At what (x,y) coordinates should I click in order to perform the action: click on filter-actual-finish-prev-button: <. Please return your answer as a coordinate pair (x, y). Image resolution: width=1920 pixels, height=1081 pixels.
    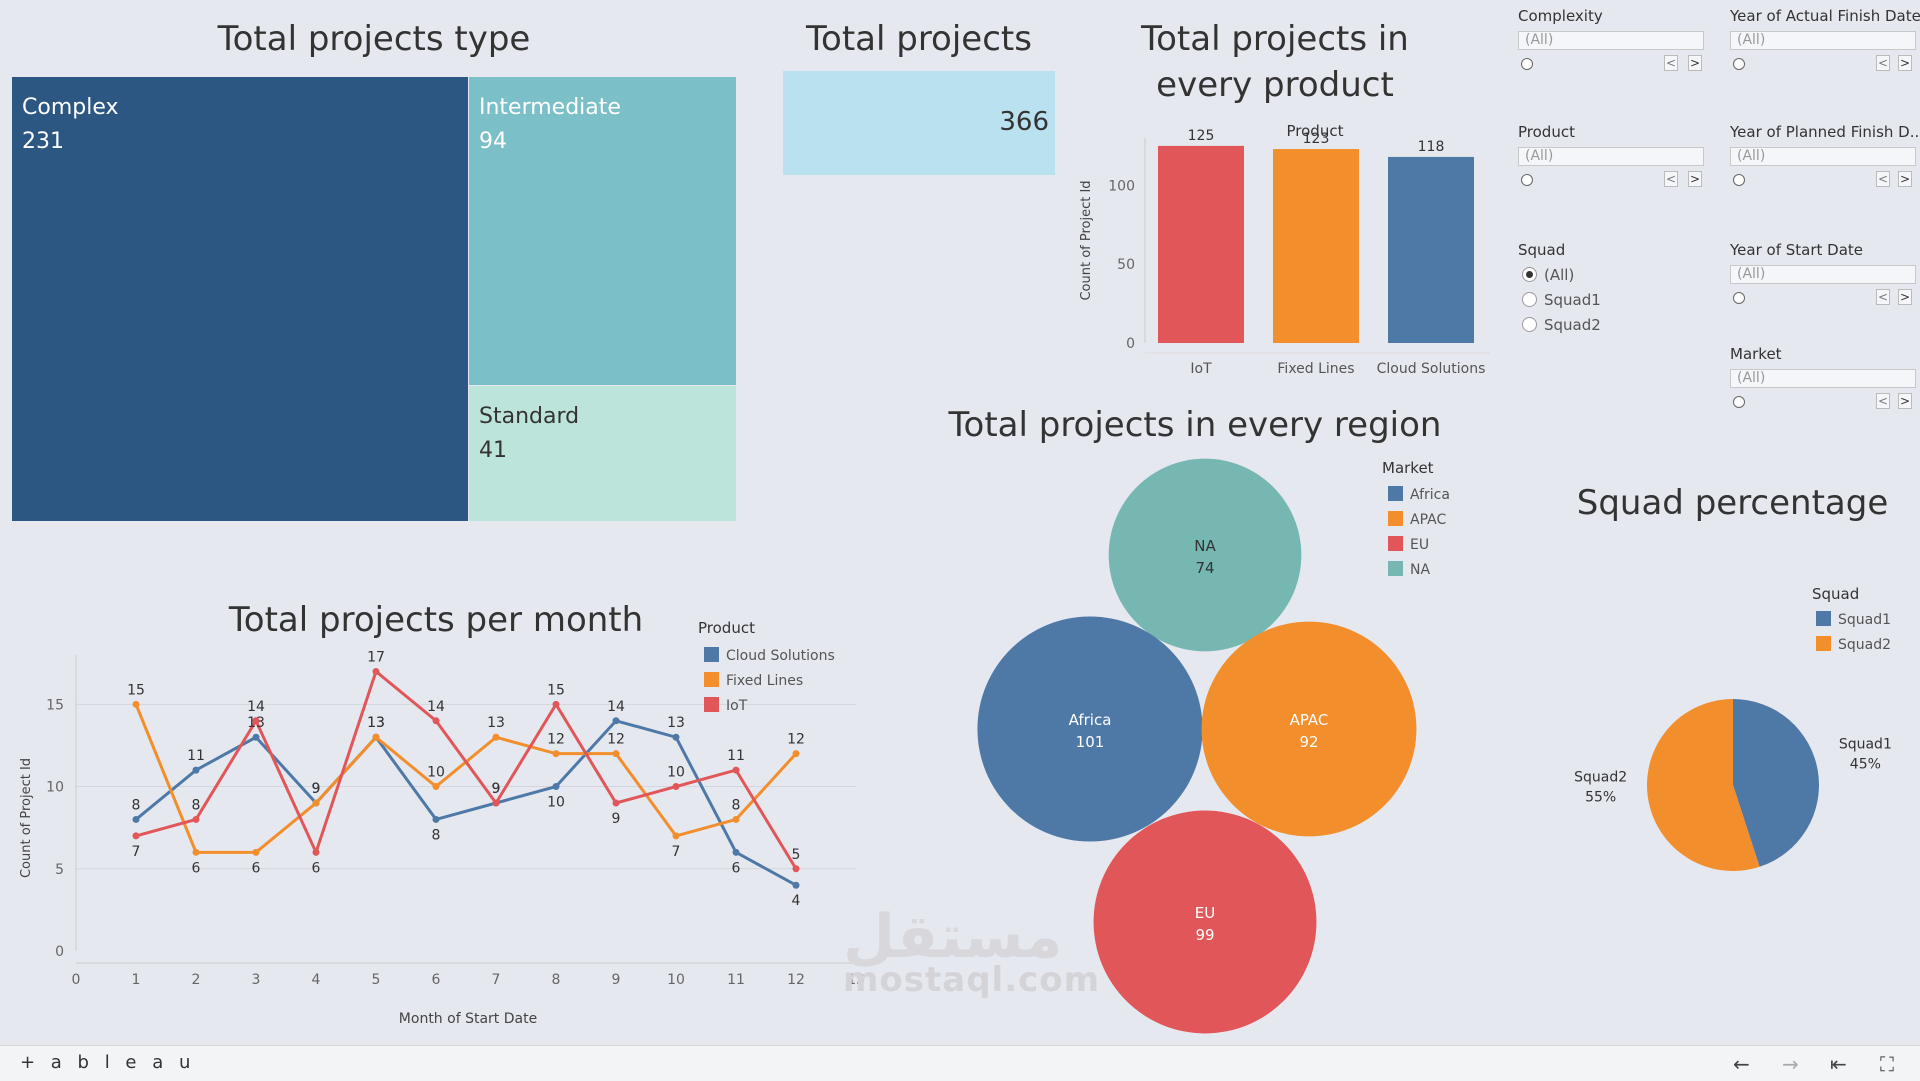
    Looking at the image, I should click on (1883, 63).